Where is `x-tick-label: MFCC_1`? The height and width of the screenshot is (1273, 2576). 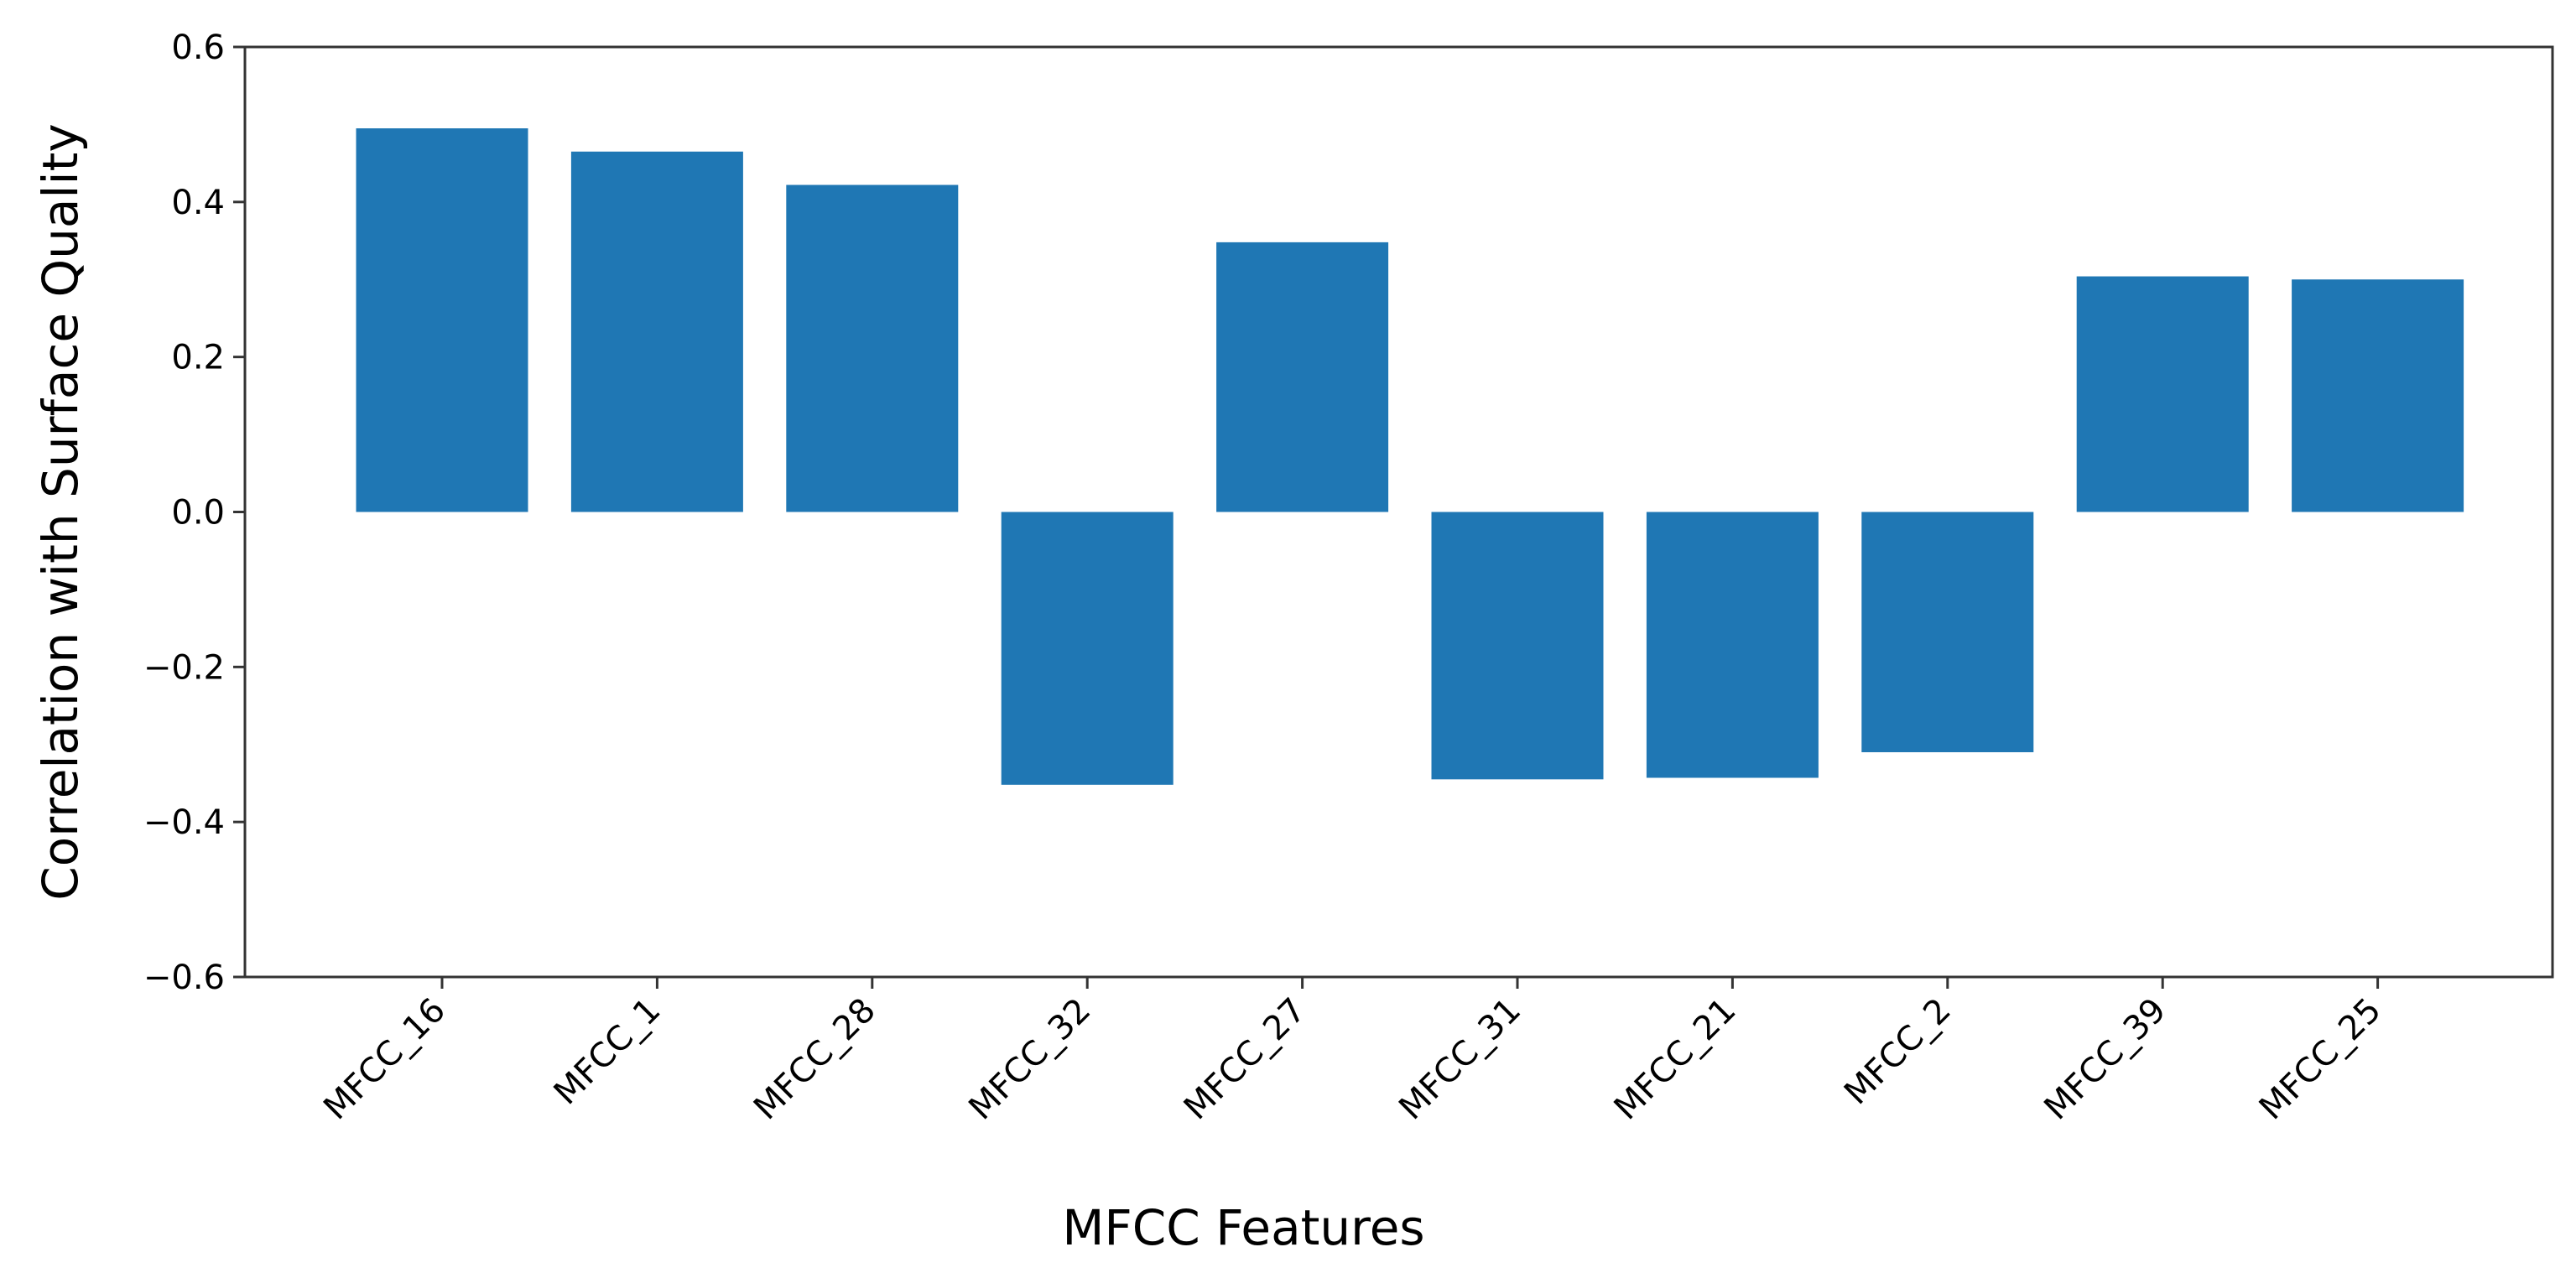
x-tick-label: MFCC_1 is located at coordinates (608, 1052).